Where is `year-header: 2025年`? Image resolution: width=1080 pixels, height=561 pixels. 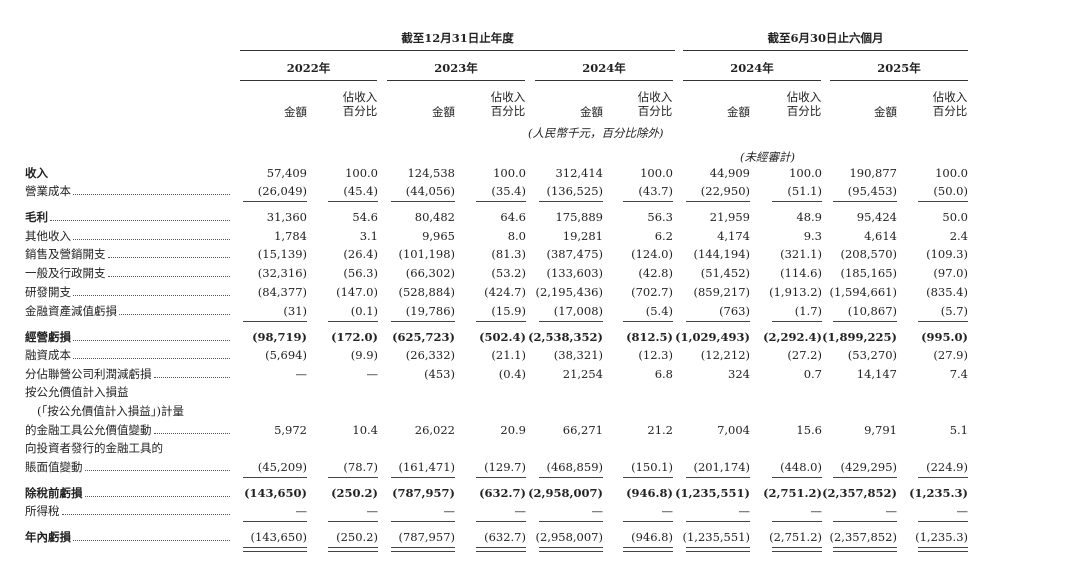 year-header: 2025年 is located at coordinates (899, 68).